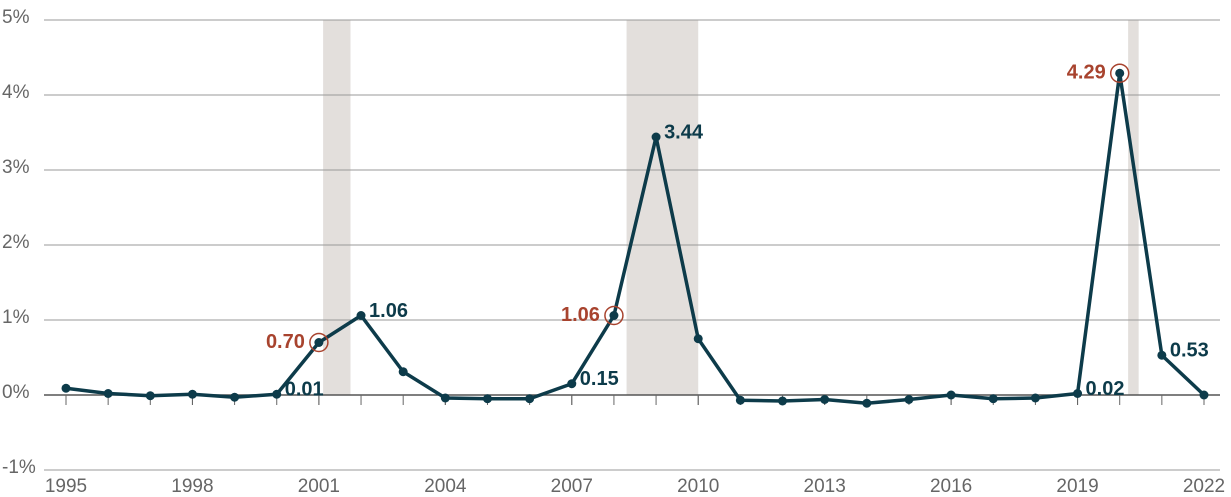 Image resolution: width=1231 pixels, height=497 pixels. What do you see at coordinates (445, 486) in the screenshot?
I see `x-tick-label: 2004` at bounding box center [445, 486].